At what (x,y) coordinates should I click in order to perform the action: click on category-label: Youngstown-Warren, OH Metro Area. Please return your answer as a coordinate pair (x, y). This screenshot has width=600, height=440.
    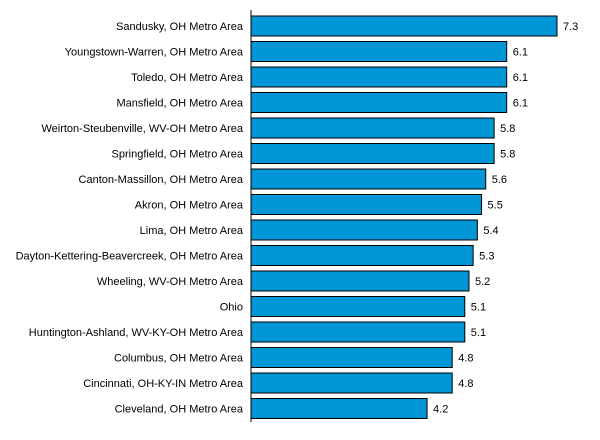
    Looking at the image, I should click on (154, 53).